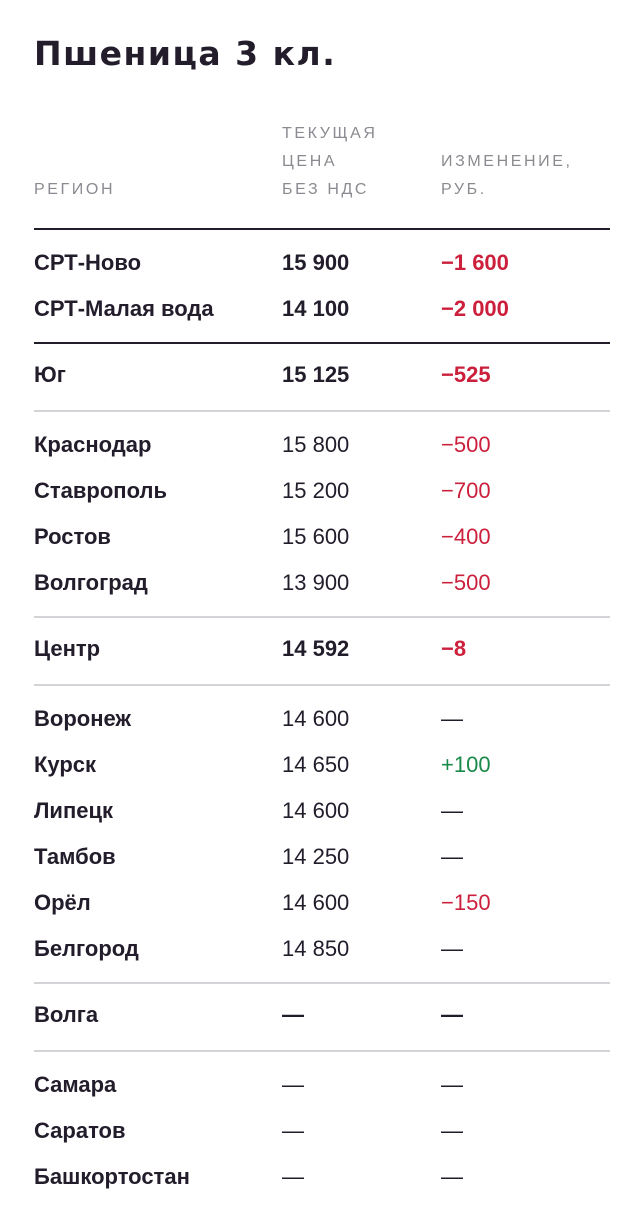 The width and height of the screenshot is (641, 1210). I want to click on table-row: Воронеж 14 600 —, so click(322, 719).